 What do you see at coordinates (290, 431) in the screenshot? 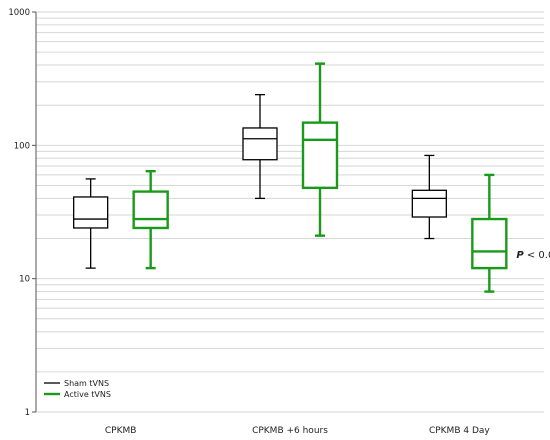
I see `category-label: CPKMB +6 hours` at bounding box center [290, 431].